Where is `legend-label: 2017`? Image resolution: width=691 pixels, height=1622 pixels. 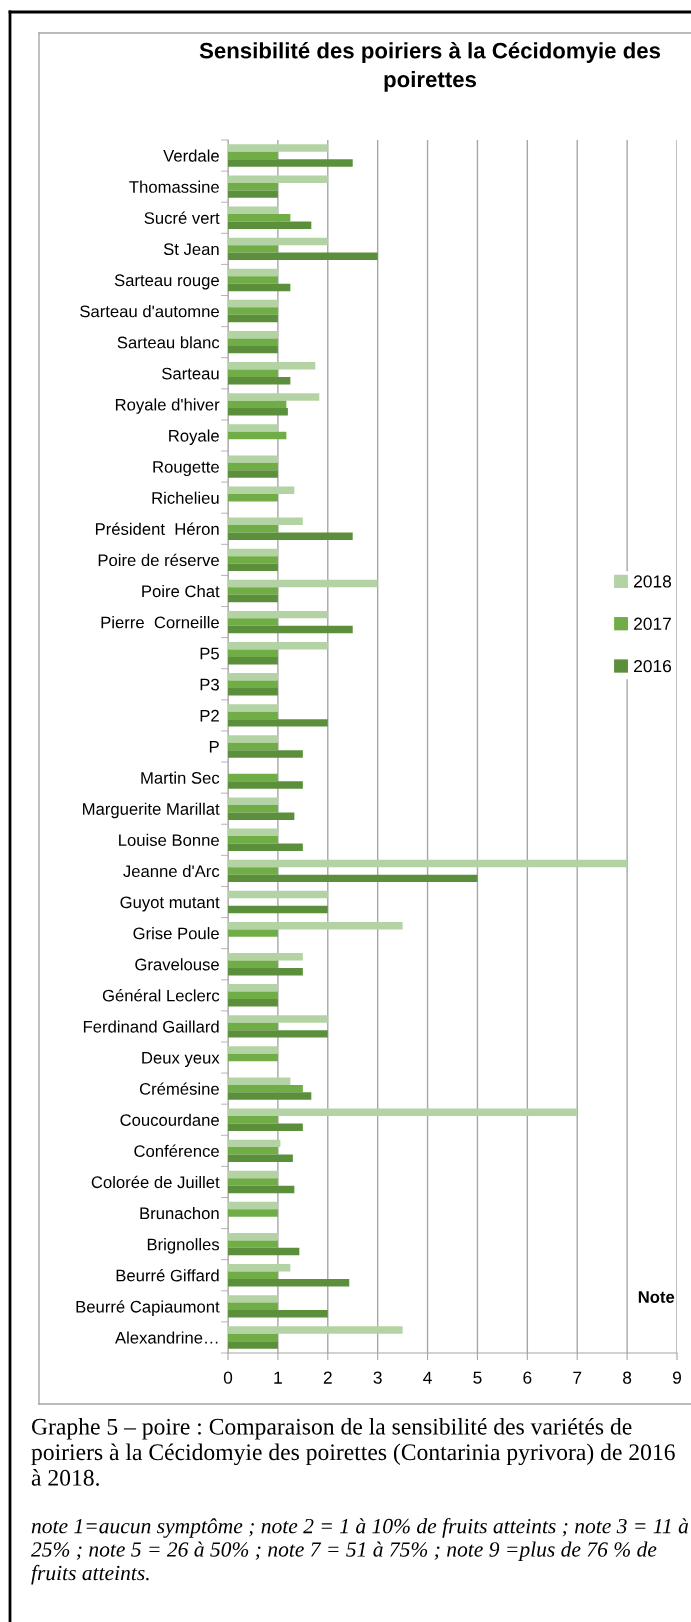 legend-label: 2017 is located at coordinates (652, 623).